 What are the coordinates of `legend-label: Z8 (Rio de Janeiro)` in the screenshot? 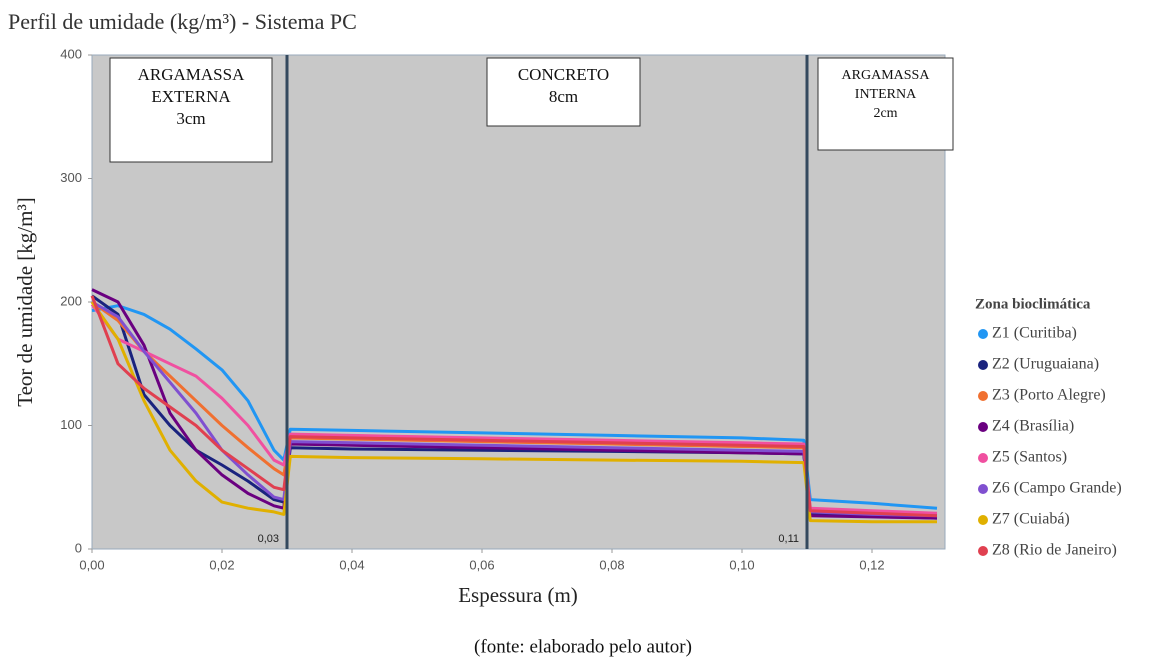 It's located at (1054, 550).